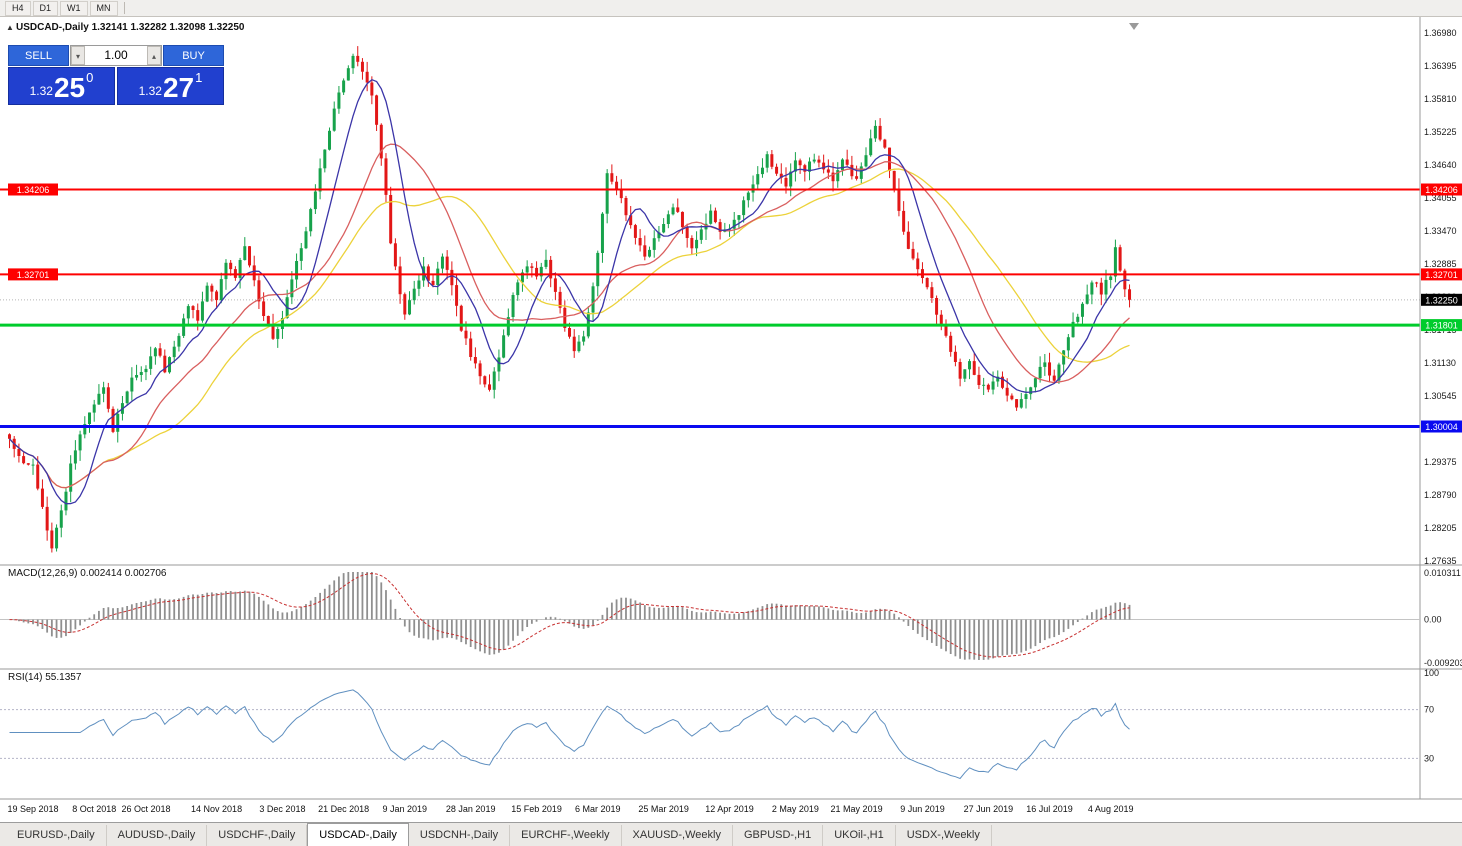 Image resolution: width=1462 pixels, height=846 pixels. What do you see at coordinates (193, 55) in the screenshot?
I see `buy-button: BUY` at bounding box center [193, 55].